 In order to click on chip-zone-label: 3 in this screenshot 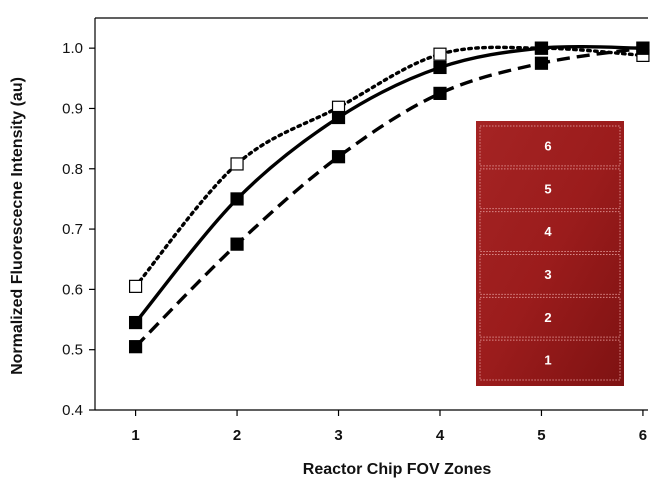, I will do `click(547, 274)`.